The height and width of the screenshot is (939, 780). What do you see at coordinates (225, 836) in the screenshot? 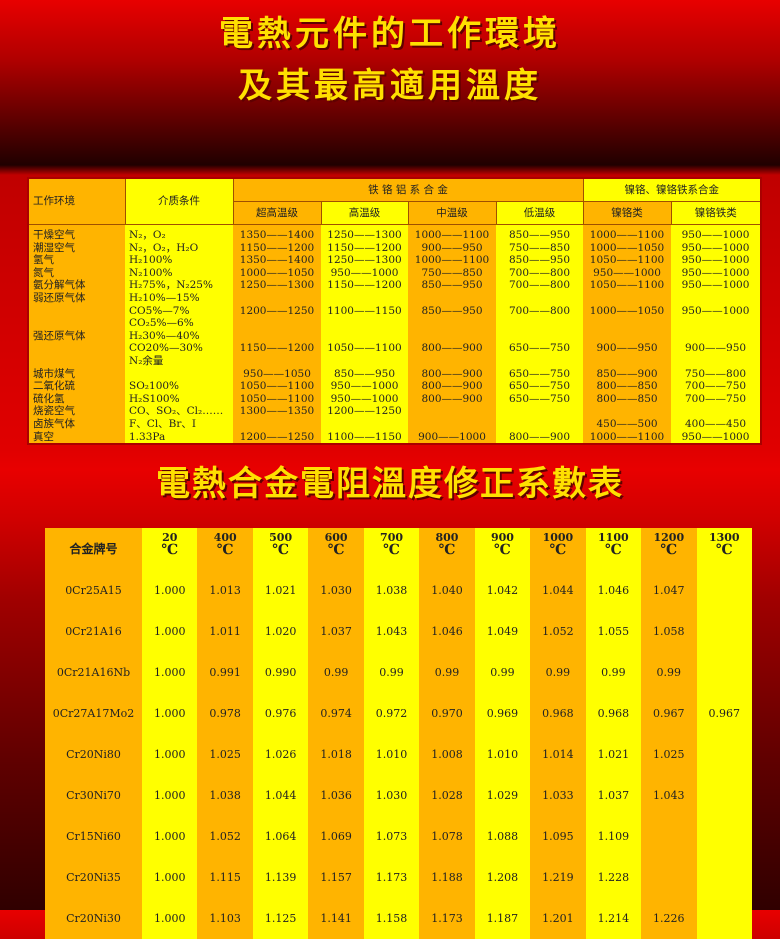
I see `coefficient-cell: 1.052` at bounding box center [225, 836].